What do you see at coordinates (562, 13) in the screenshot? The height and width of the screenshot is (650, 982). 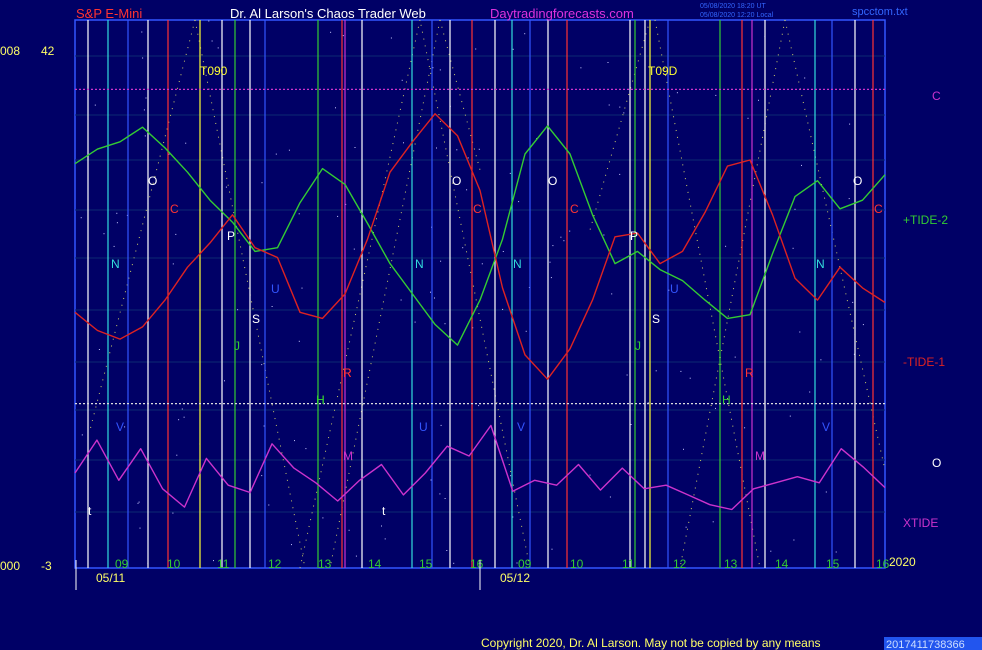 I see `site-link: Daytradingforecasts.com` at bounding box center [562, 13].